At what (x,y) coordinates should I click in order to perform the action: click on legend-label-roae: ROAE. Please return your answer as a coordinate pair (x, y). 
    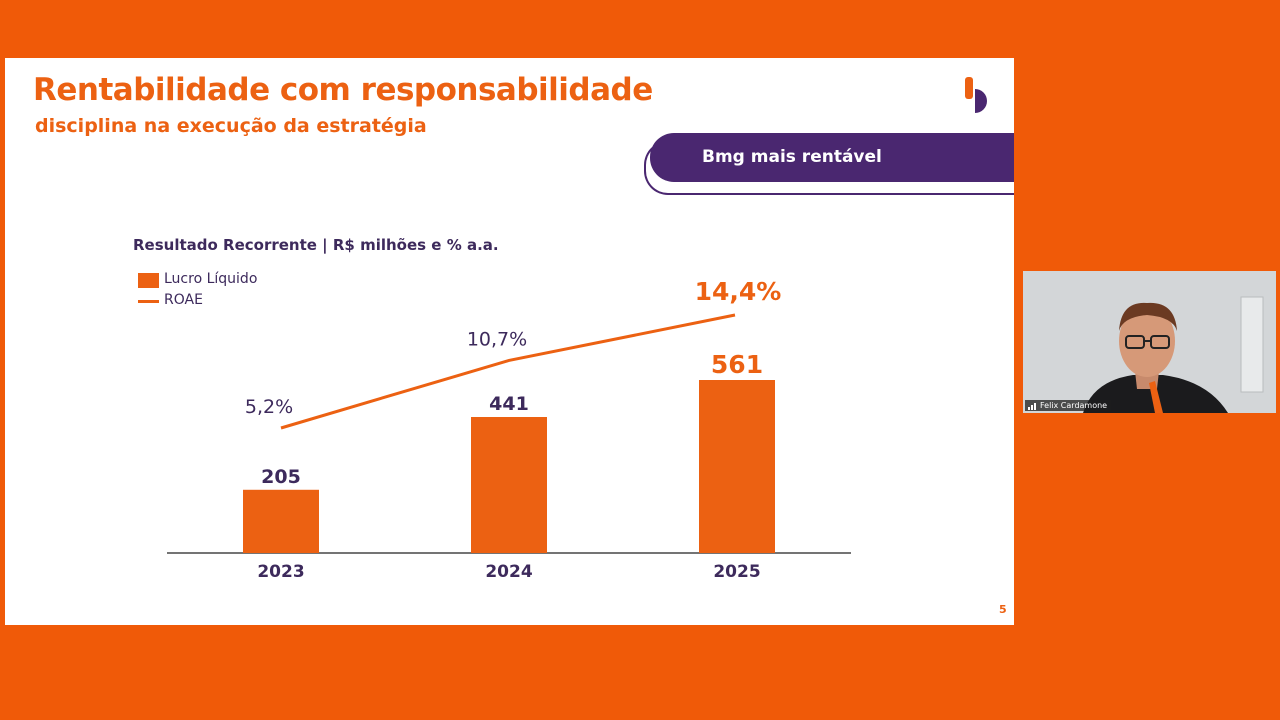
    Looking at the image, I should click on (183, 300).